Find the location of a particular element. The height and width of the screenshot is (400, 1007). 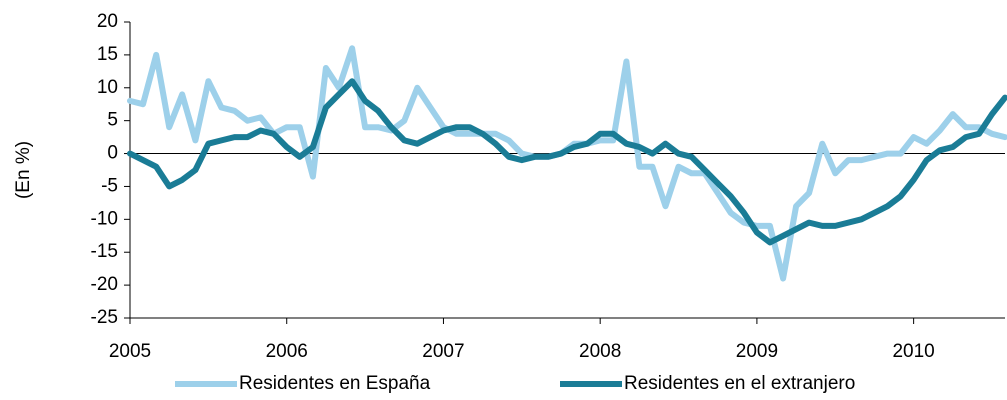

y-tick-label: -20 is located at coordinates (104, 284).